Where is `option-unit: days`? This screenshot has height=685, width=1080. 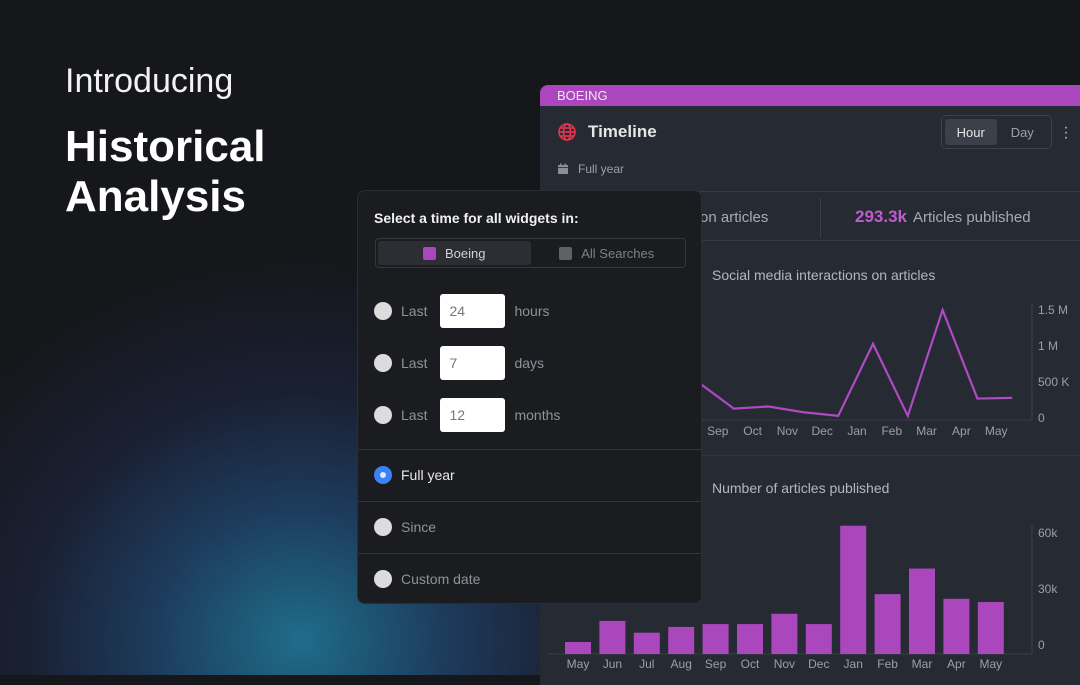
option-unit: days is located at coordinates (529, 363).